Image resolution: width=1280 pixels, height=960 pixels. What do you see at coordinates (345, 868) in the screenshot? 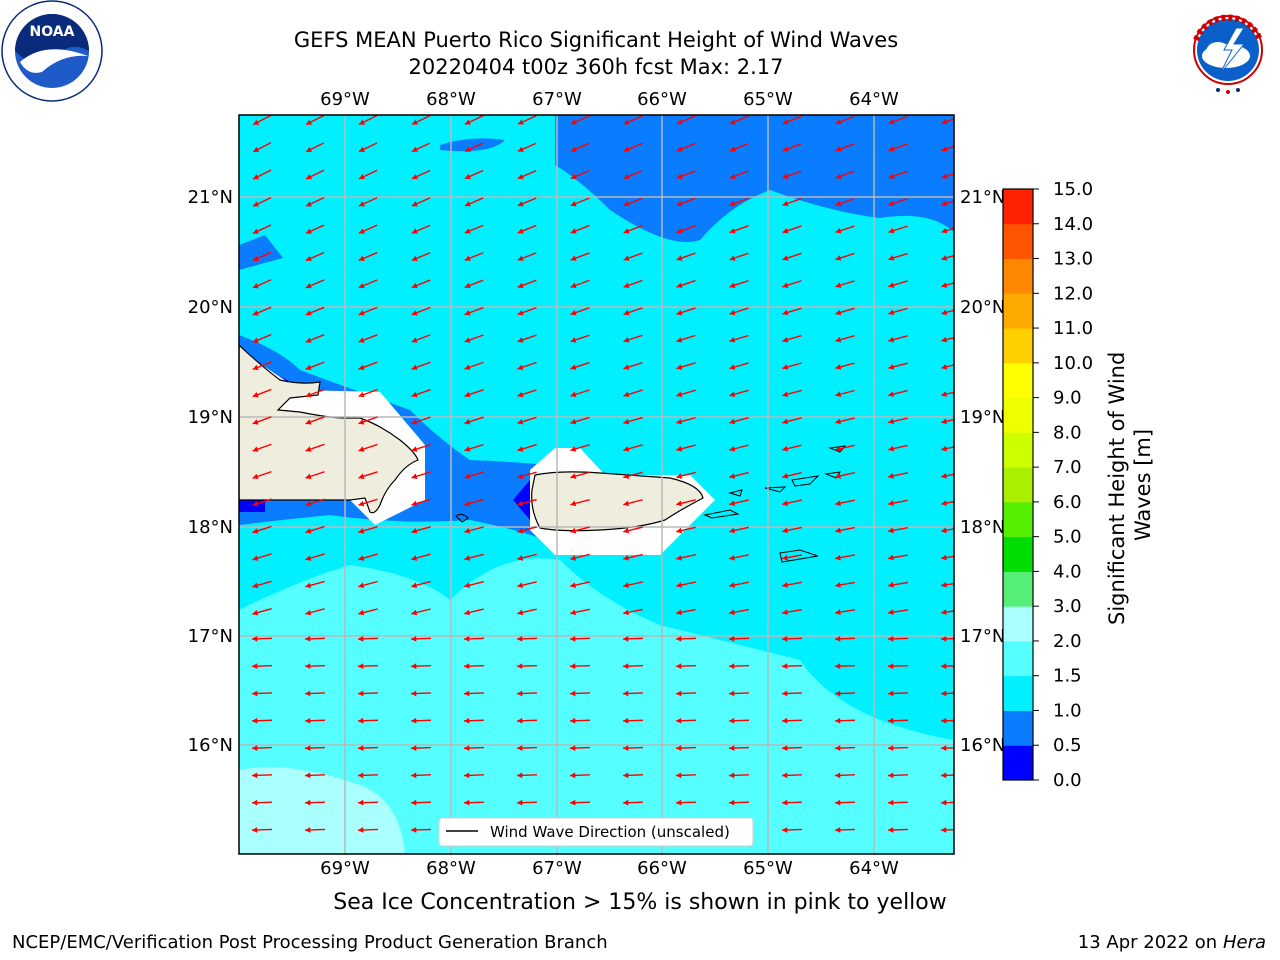
I see `lon-label-bottom: 69°W` at bounding box center [345, 868].